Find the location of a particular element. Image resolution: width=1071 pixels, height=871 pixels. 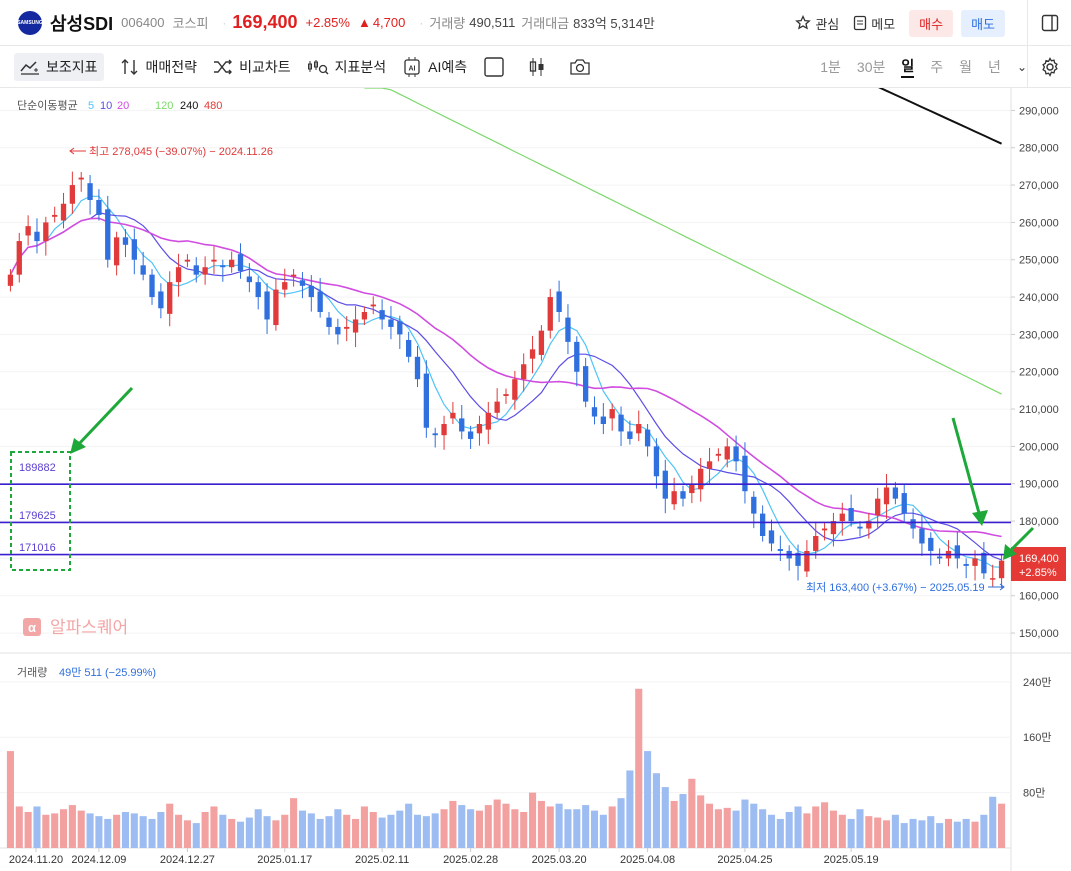

y-tick-label: 160,000 is located at coordinates (1039, 597).